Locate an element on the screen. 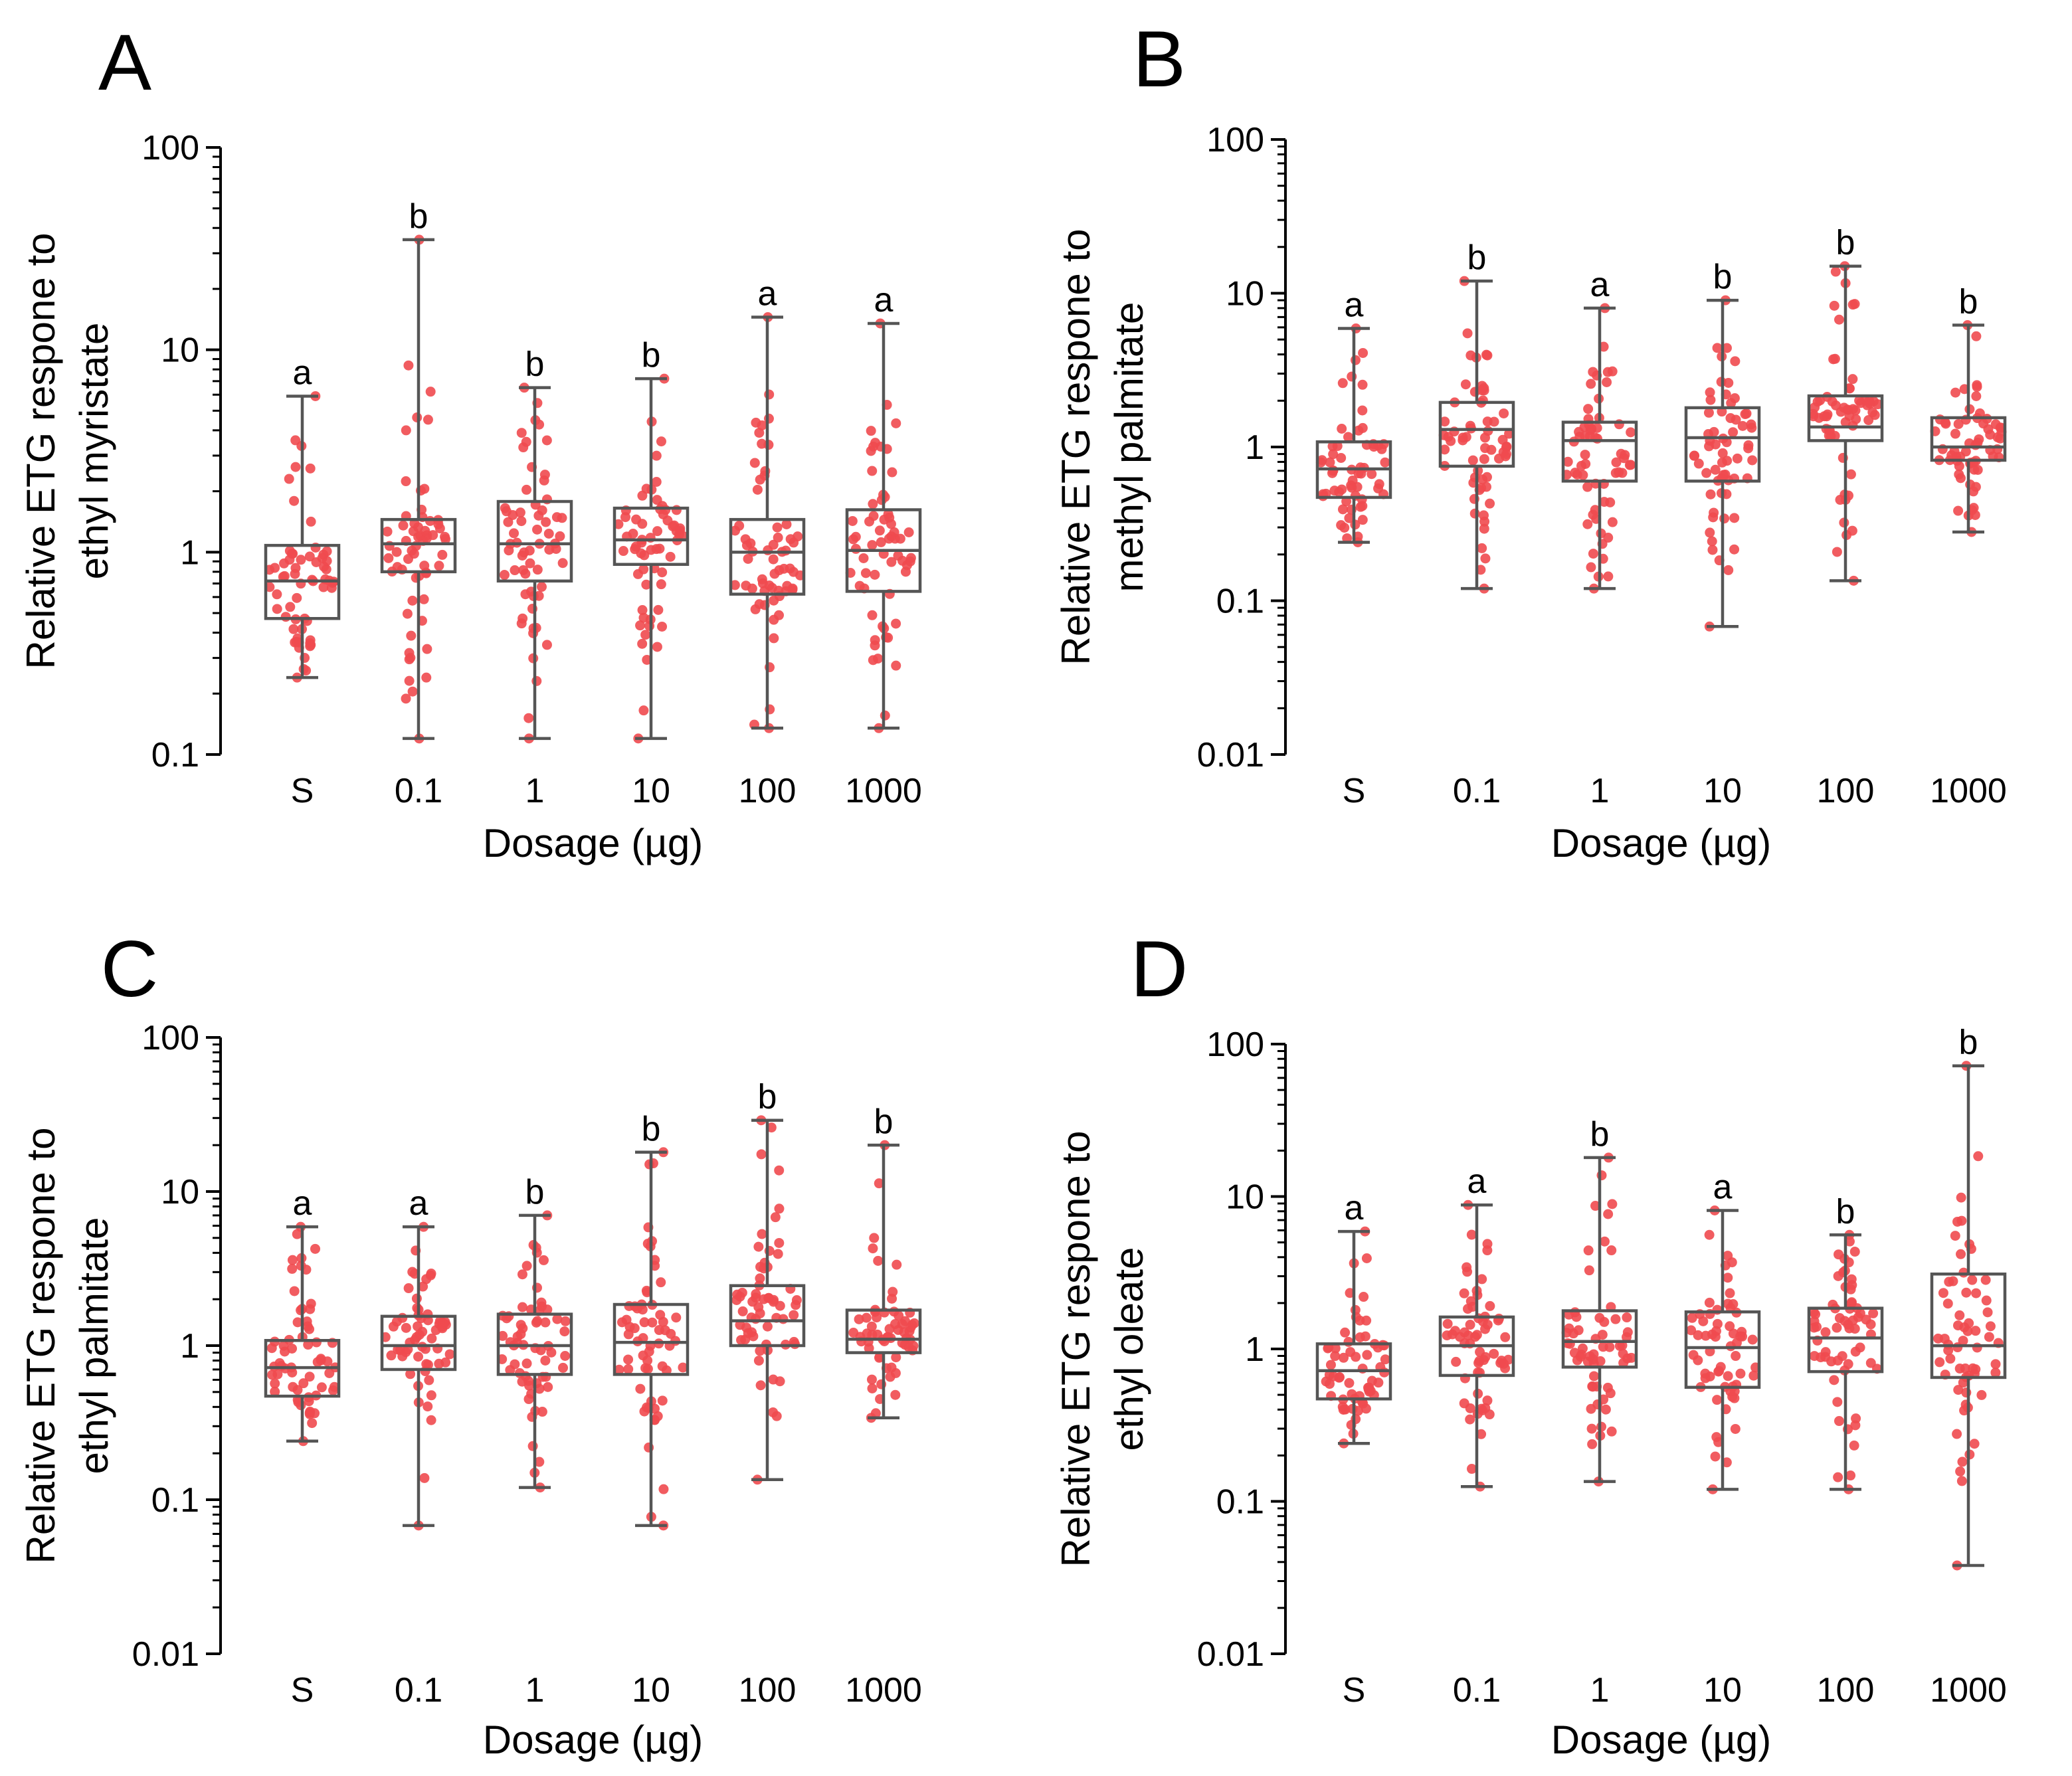 The height and width of the screenshot is (1776, 2072). panel-c-y-tick-label: 1 is located at coordinates (189, 1346).